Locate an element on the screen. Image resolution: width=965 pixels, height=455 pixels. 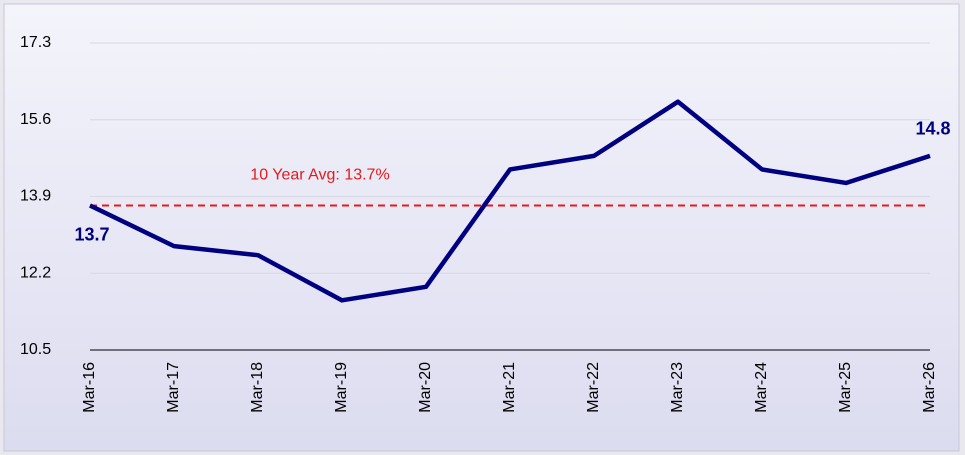
x-tick-label: Mar-18 is located at coordinates (257, 387).